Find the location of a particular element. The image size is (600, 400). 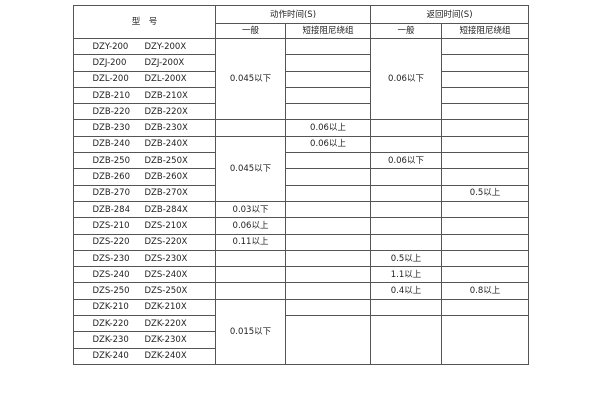

model-b: DZS-250X is located at coordinates (166, 291).